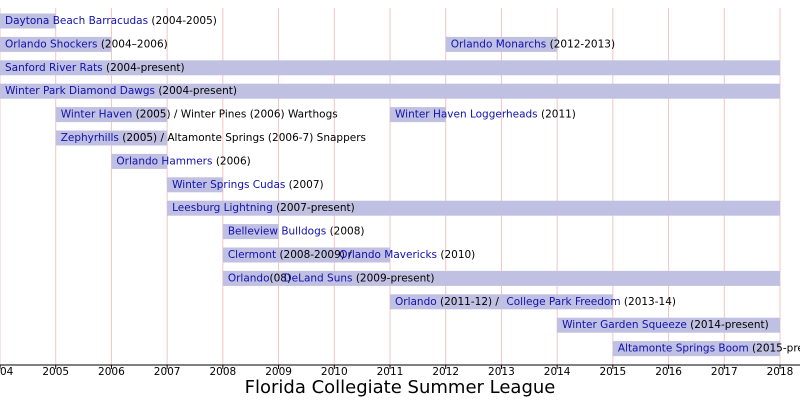  I want to click on bar-label: DeLand Suns (2009-present), so click(359, 278).